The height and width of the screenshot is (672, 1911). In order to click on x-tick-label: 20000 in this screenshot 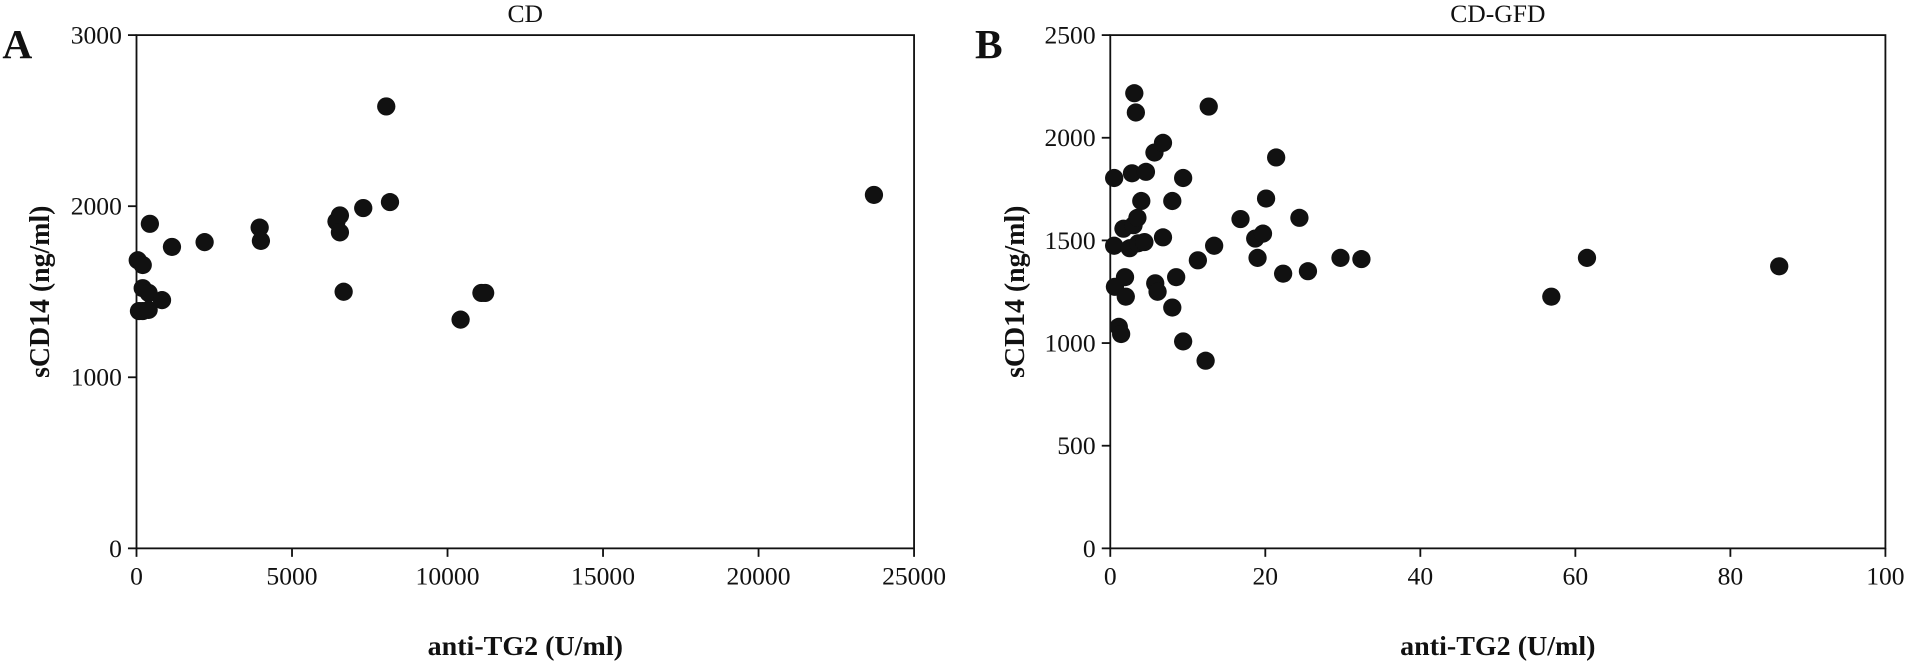, I will do `click(759, 576)`.